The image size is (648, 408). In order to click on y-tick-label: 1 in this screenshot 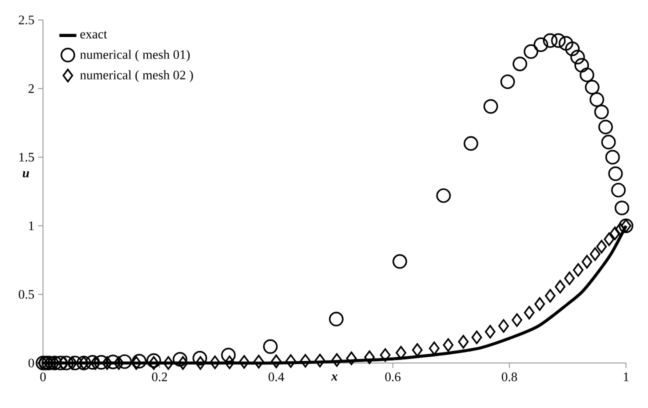, I will do `click(31, 226)`.